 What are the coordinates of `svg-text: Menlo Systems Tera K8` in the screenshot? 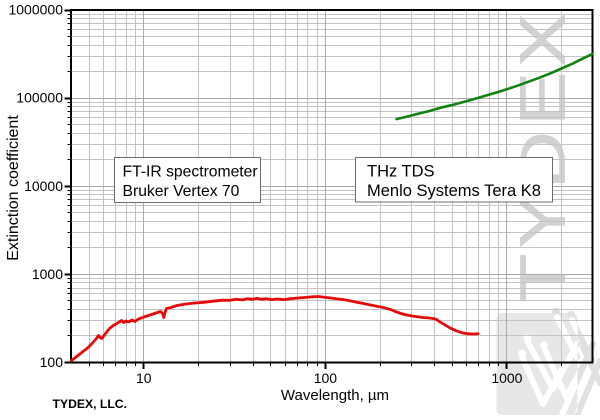 It's located at (454, 191).